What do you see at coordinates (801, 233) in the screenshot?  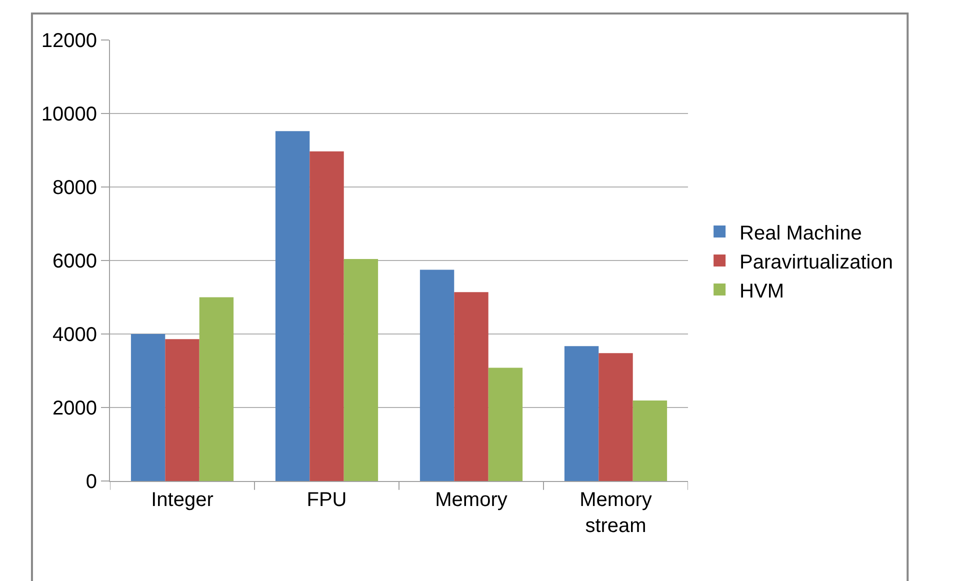 I see `legend-label: Real Machine` at bounding box center [801, 233].